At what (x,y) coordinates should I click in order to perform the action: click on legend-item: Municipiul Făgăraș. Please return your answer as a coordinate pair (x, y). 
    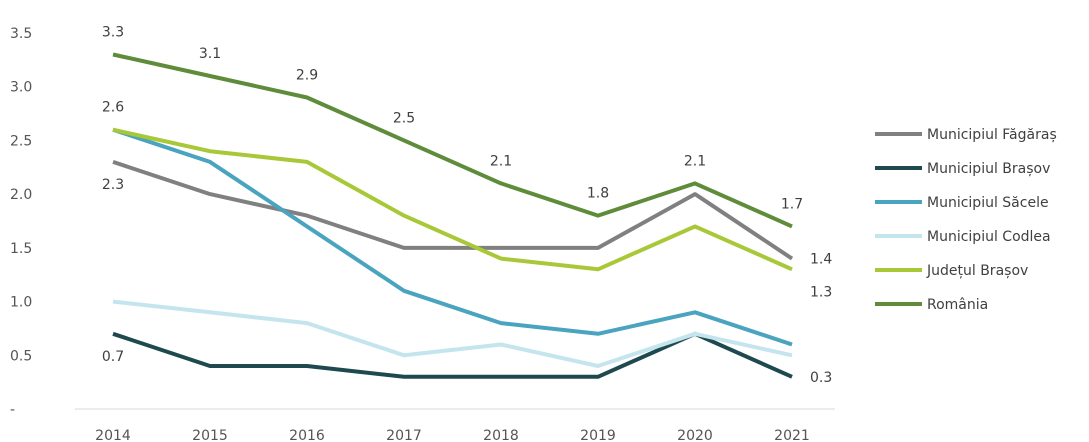
    Looking at the image, I should click on (966, 135).